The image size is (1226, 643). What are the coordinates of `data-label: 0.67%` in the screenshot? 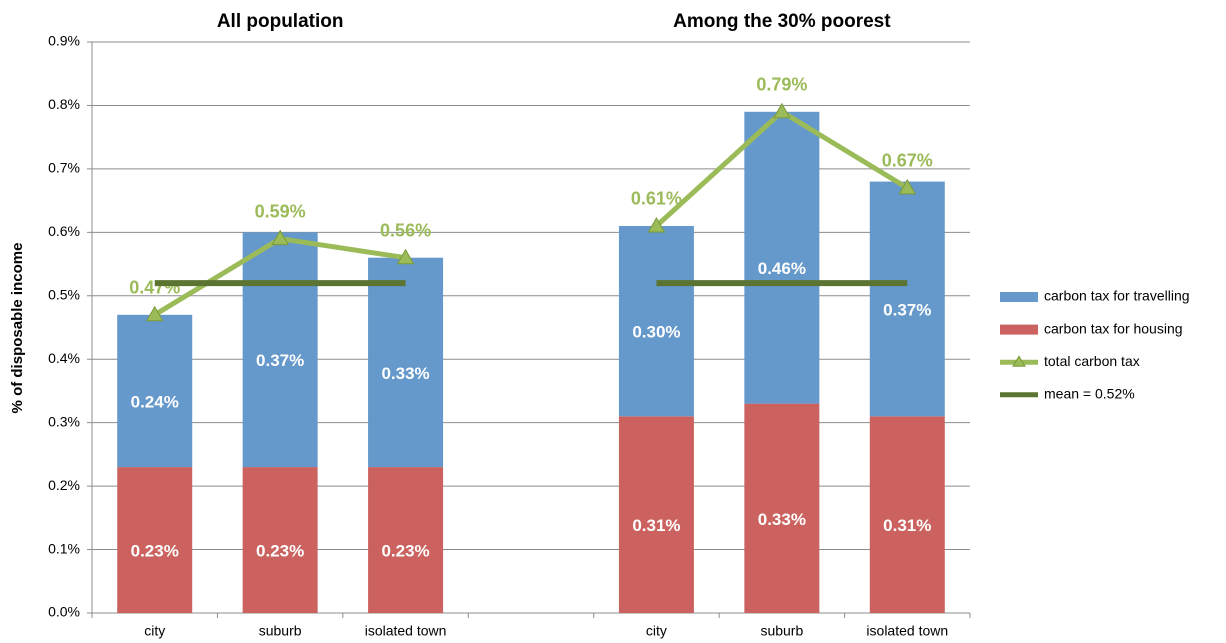 It's located at (907, 161).